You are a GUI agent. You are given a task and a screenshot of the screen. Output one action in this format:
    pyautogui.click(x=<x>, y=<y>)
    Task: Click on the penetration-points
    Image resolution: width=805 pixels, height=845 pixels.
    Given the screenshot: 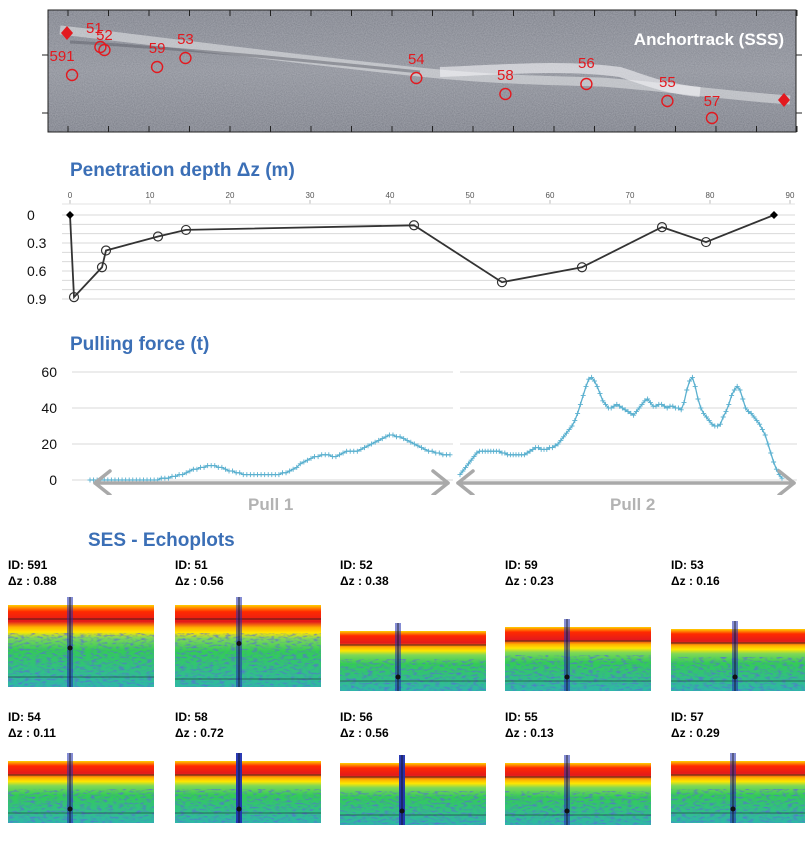 What is the action you would take?
    pyautogui.click(x=422, y=257)
    